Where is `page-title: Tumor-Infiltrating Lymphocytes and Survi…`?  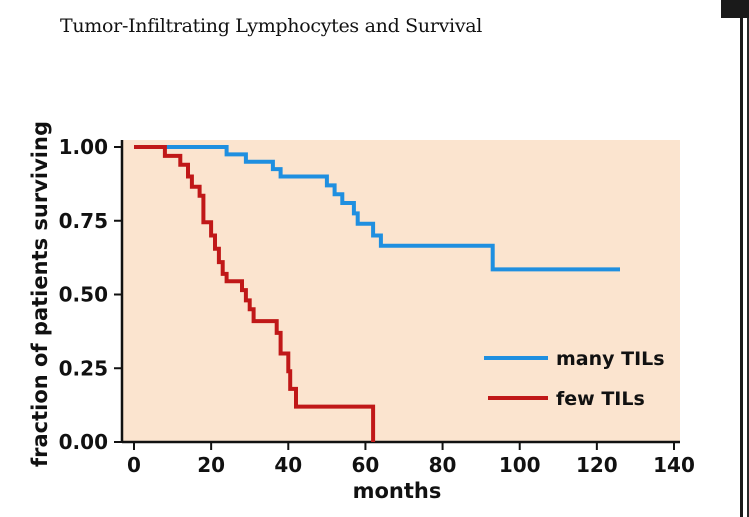 page-title: Tumor-Infiltrating Lymphocytes and Survi… is located at coordinates (271, 26).